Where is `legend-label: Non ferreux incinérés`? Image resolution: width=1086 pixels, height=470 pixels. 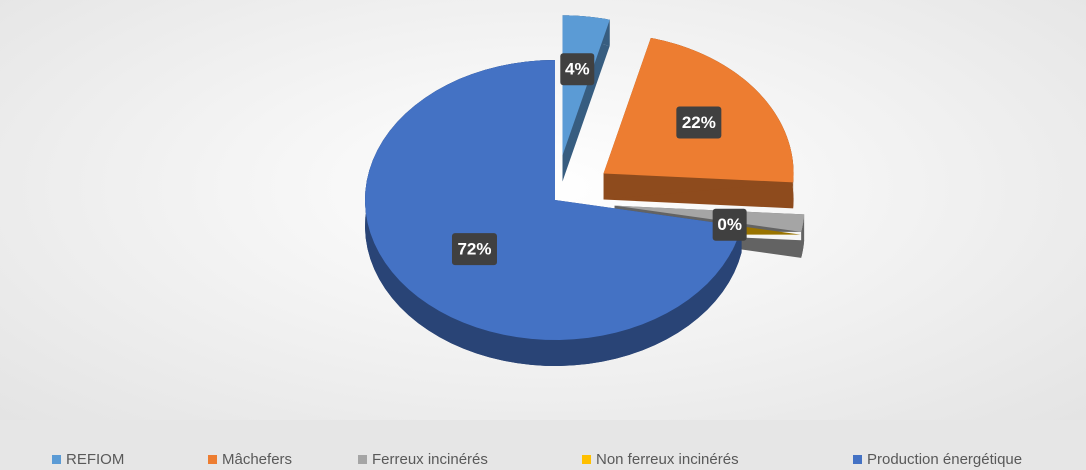
legend-label: Non ferreux incinérés is located at coordinates (667, 459).